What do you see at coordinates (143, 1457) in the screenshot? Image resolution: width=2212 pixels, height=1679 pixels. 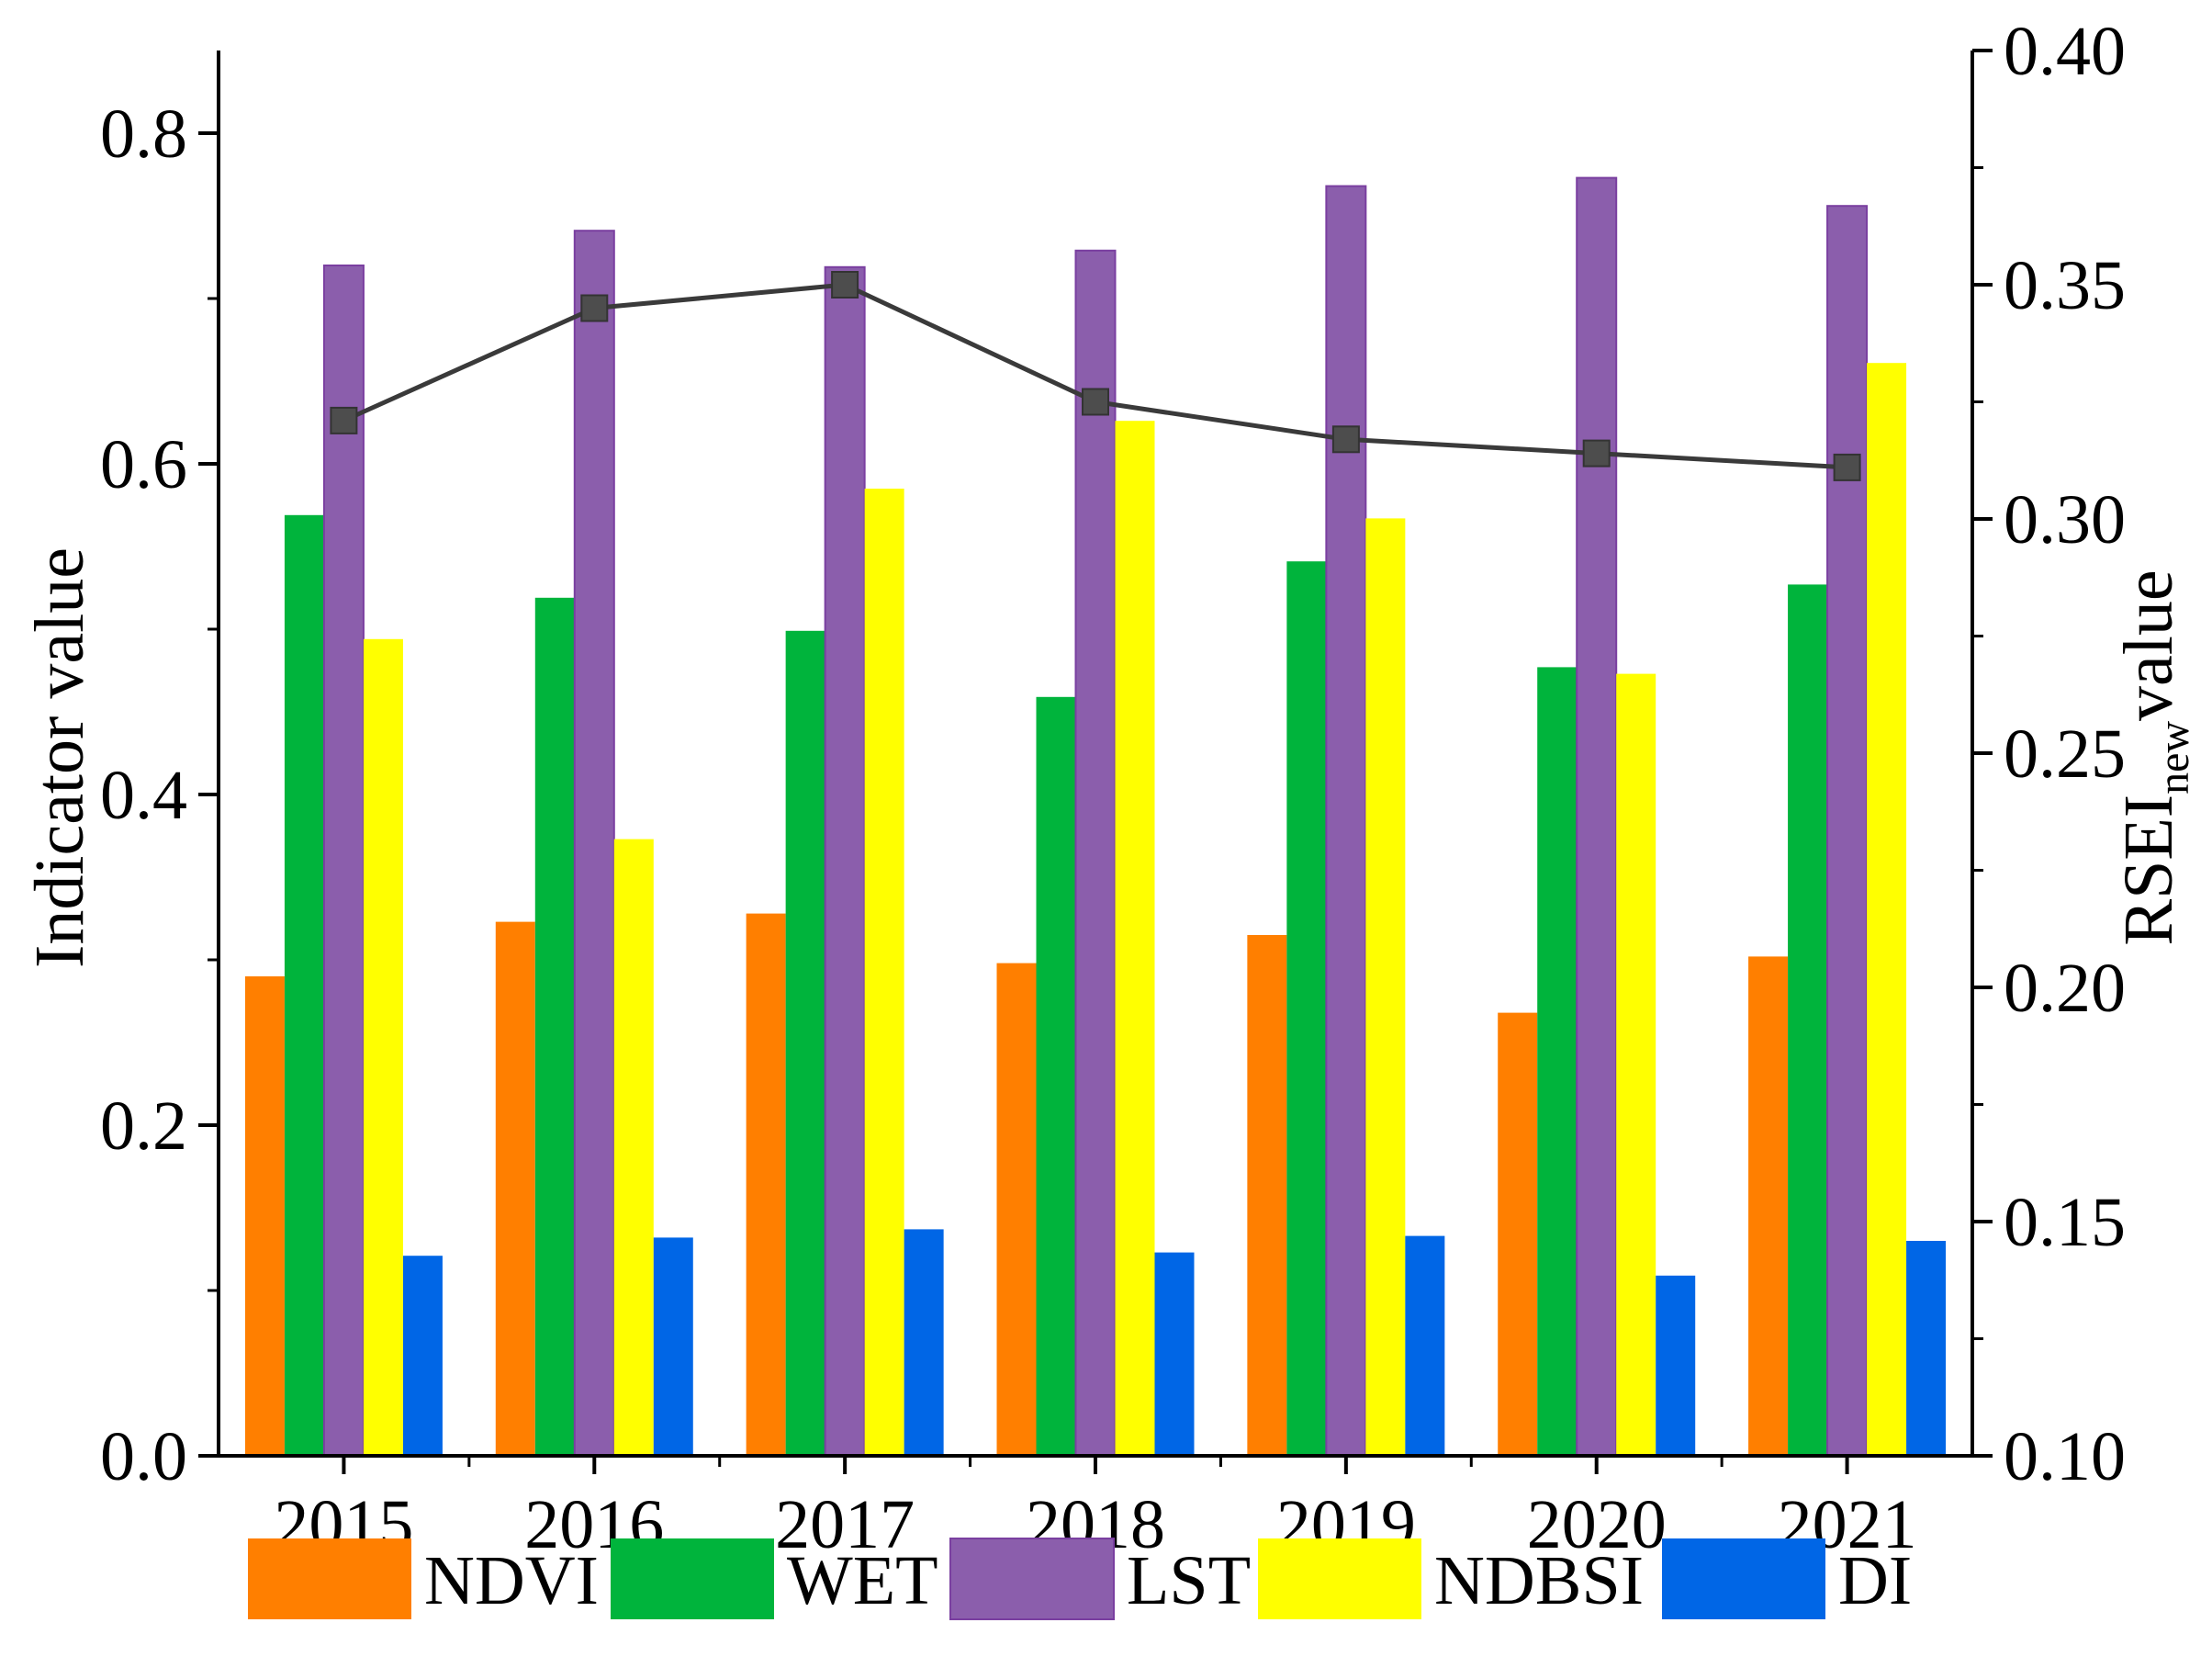 I see `y-left-tick-label: 0.0` at bounding box center [143, 1457].